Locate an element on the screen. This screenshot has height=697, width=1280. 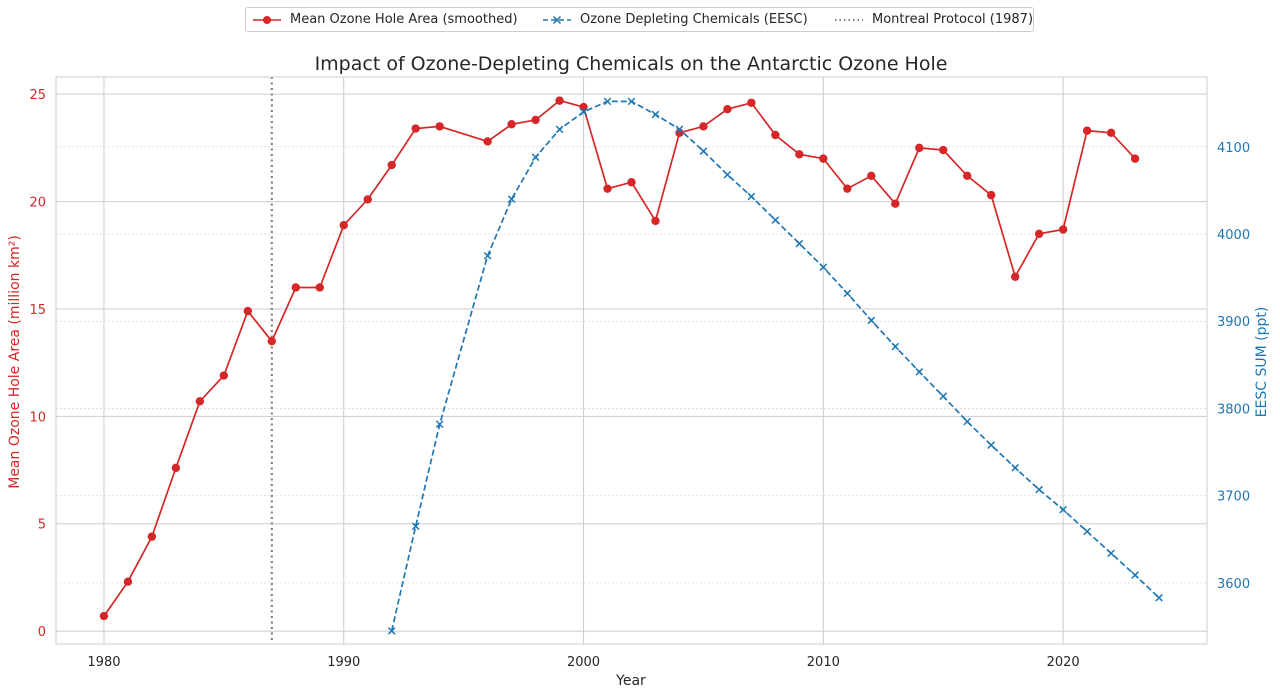
x-axis-label: Year is located at coordinates (630, 681).